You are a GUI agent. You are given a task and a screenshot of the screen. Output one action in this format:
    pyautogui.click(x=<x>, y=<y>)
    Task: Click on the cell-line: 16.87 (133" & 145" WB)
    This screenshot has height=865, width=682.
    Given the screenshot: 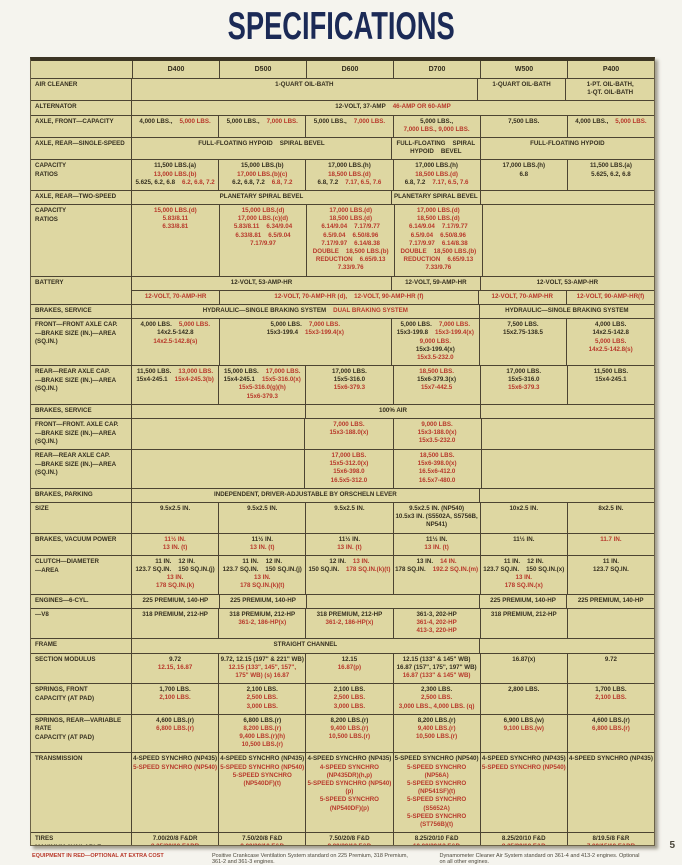 What is the action you would take?
    pyautogui.click(x=437, y=676)
    